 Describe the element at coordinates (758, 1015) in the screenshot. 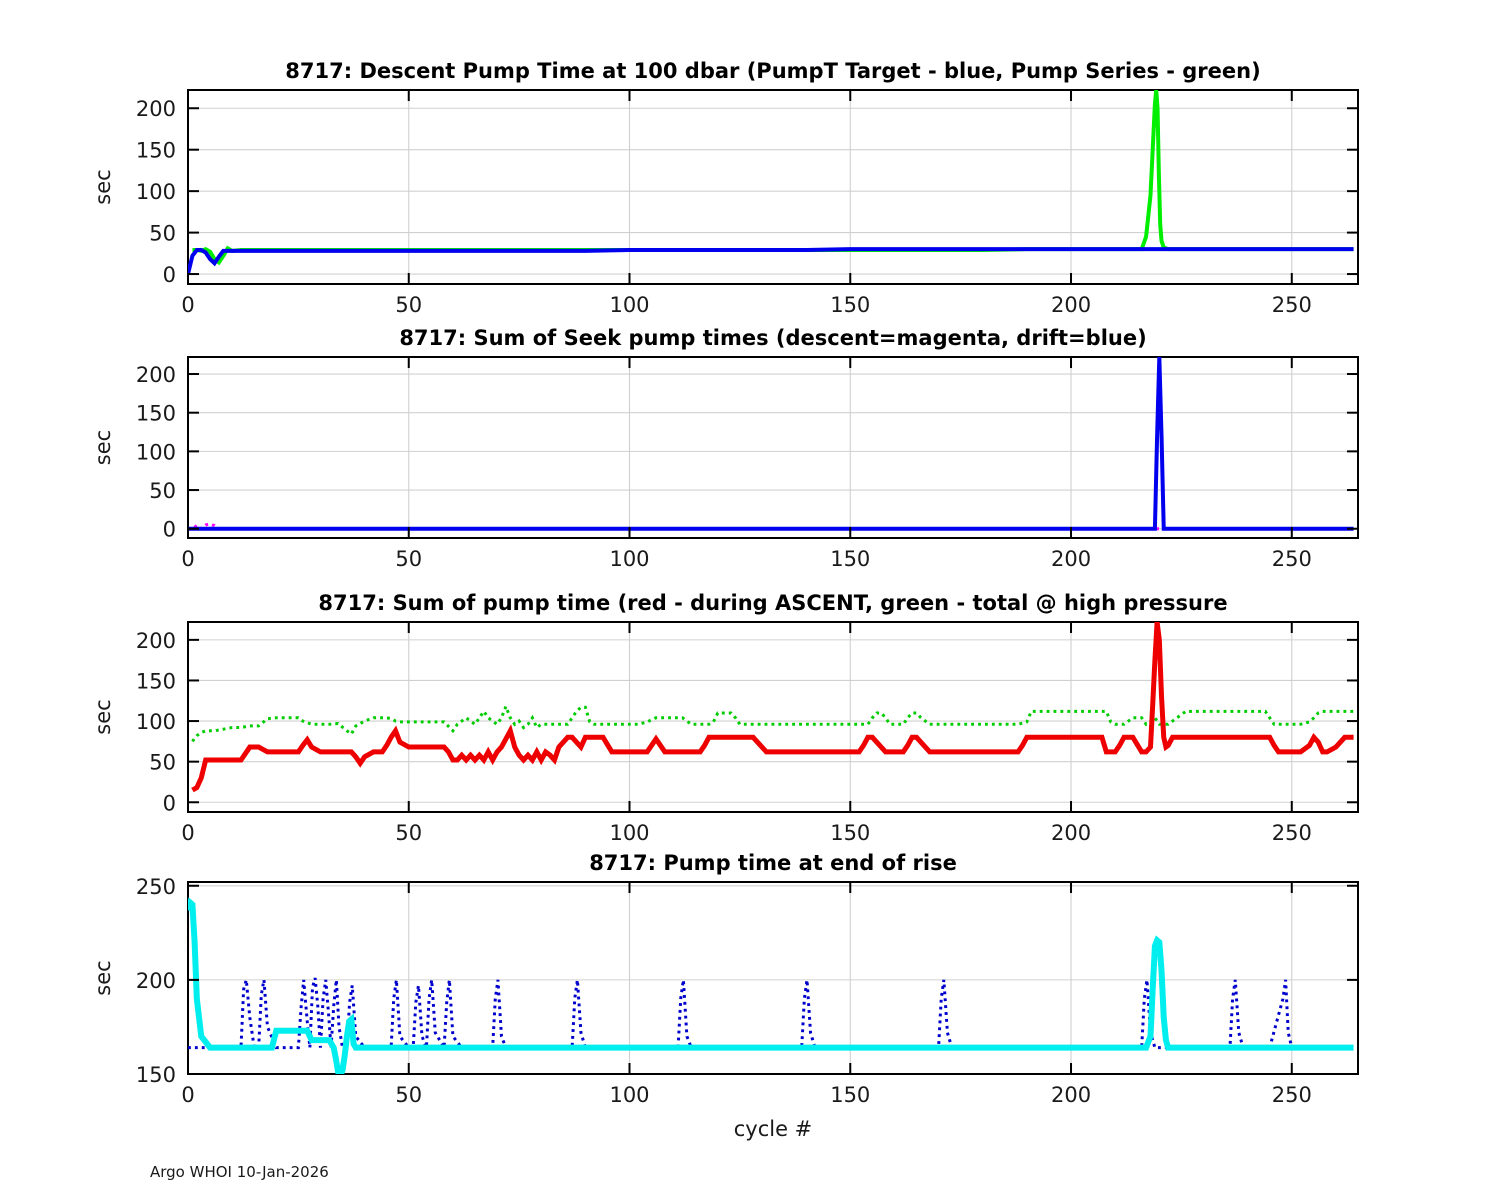

I see `series-spikes` at that location.